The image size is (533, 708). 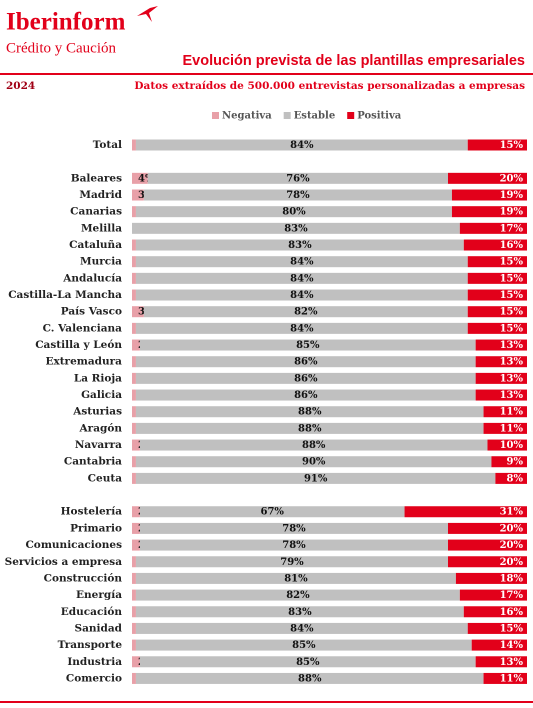 I want to click on logo-icon, so click(x=147, y=14).